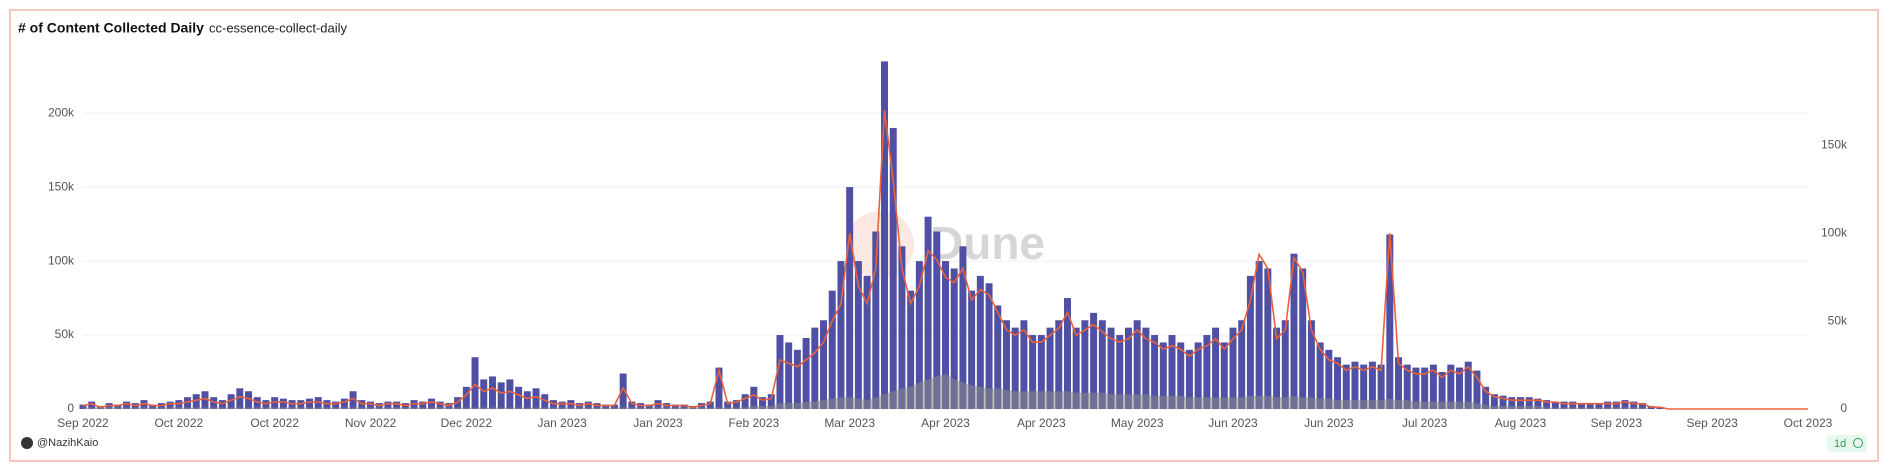 The width and height of the screenshot is (1893, 466). I want to click on badge-bg, so click(1847, 443).